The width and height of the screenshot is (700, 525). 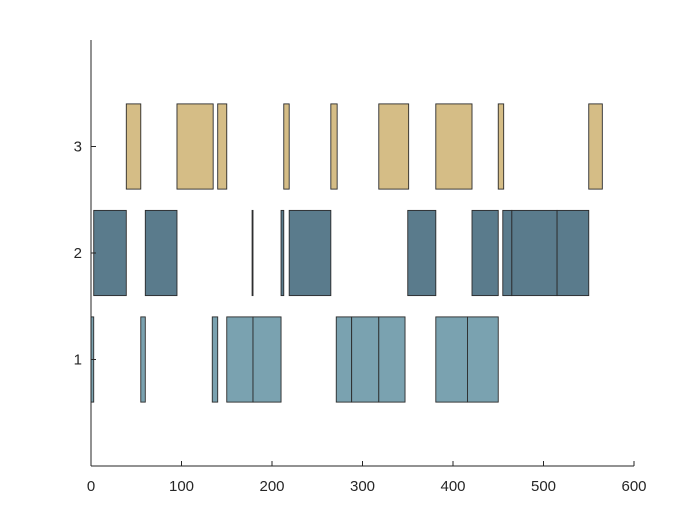 I want to click on x-tick-label: 200, so click(x=271, y=486).